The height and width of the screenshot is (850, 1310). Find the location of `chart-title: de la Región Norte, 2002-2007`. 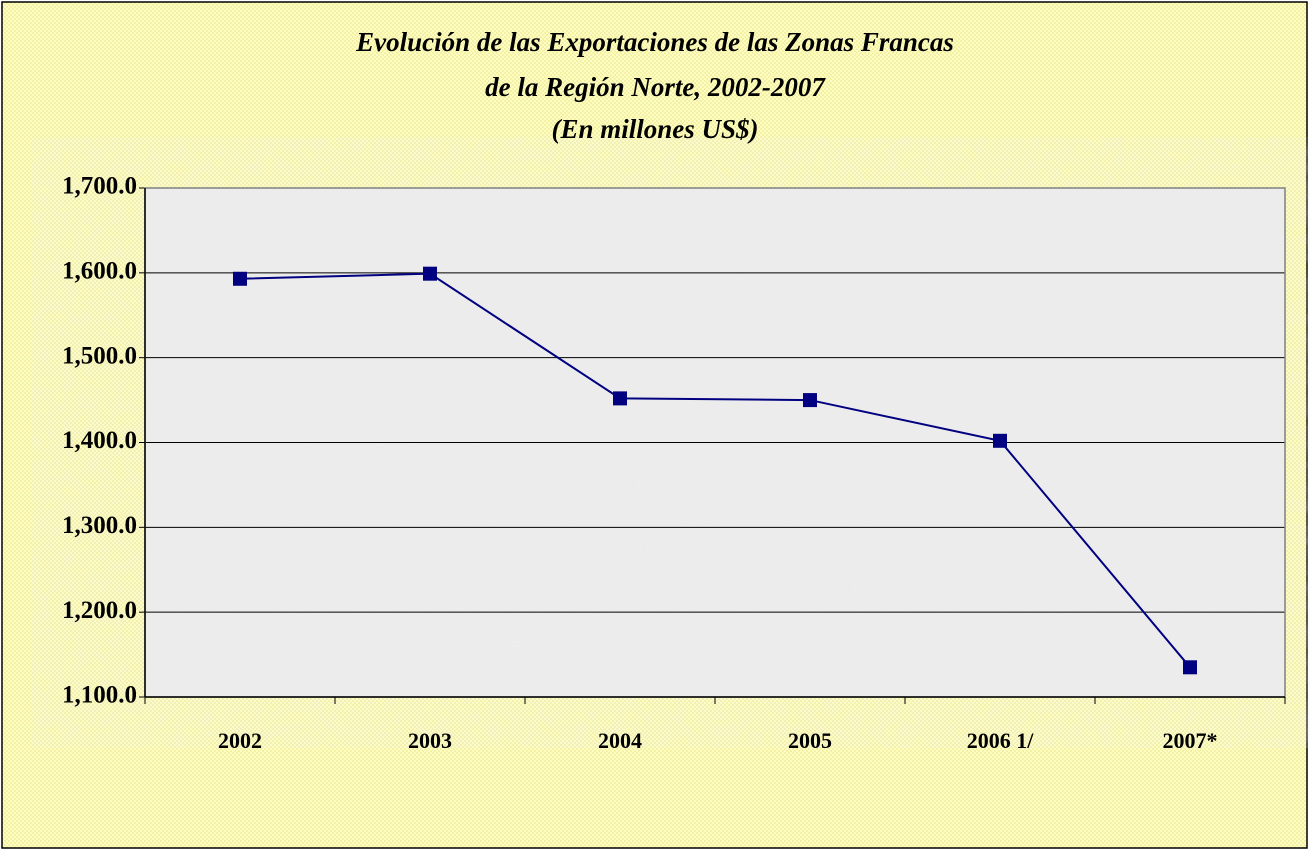

chart-title: de la Región Norte, 2002-2007 is located at coordinates (655, 87).